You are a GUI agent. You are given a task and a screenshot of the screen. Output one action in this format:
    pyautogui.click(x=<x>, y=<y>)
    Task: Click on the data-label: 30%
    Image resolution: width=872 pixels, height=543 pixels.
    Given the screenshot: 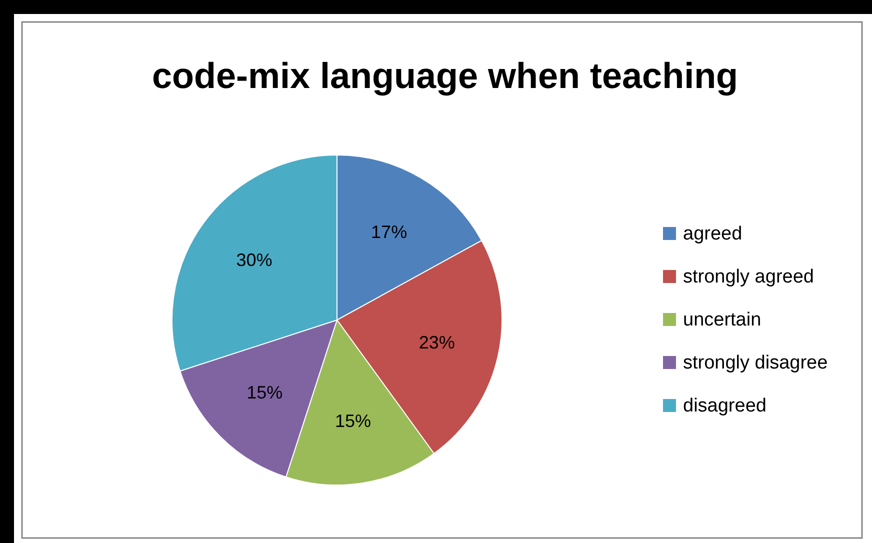 What is the action you would take?
    pyautogui.click(x=254, y=260)
    